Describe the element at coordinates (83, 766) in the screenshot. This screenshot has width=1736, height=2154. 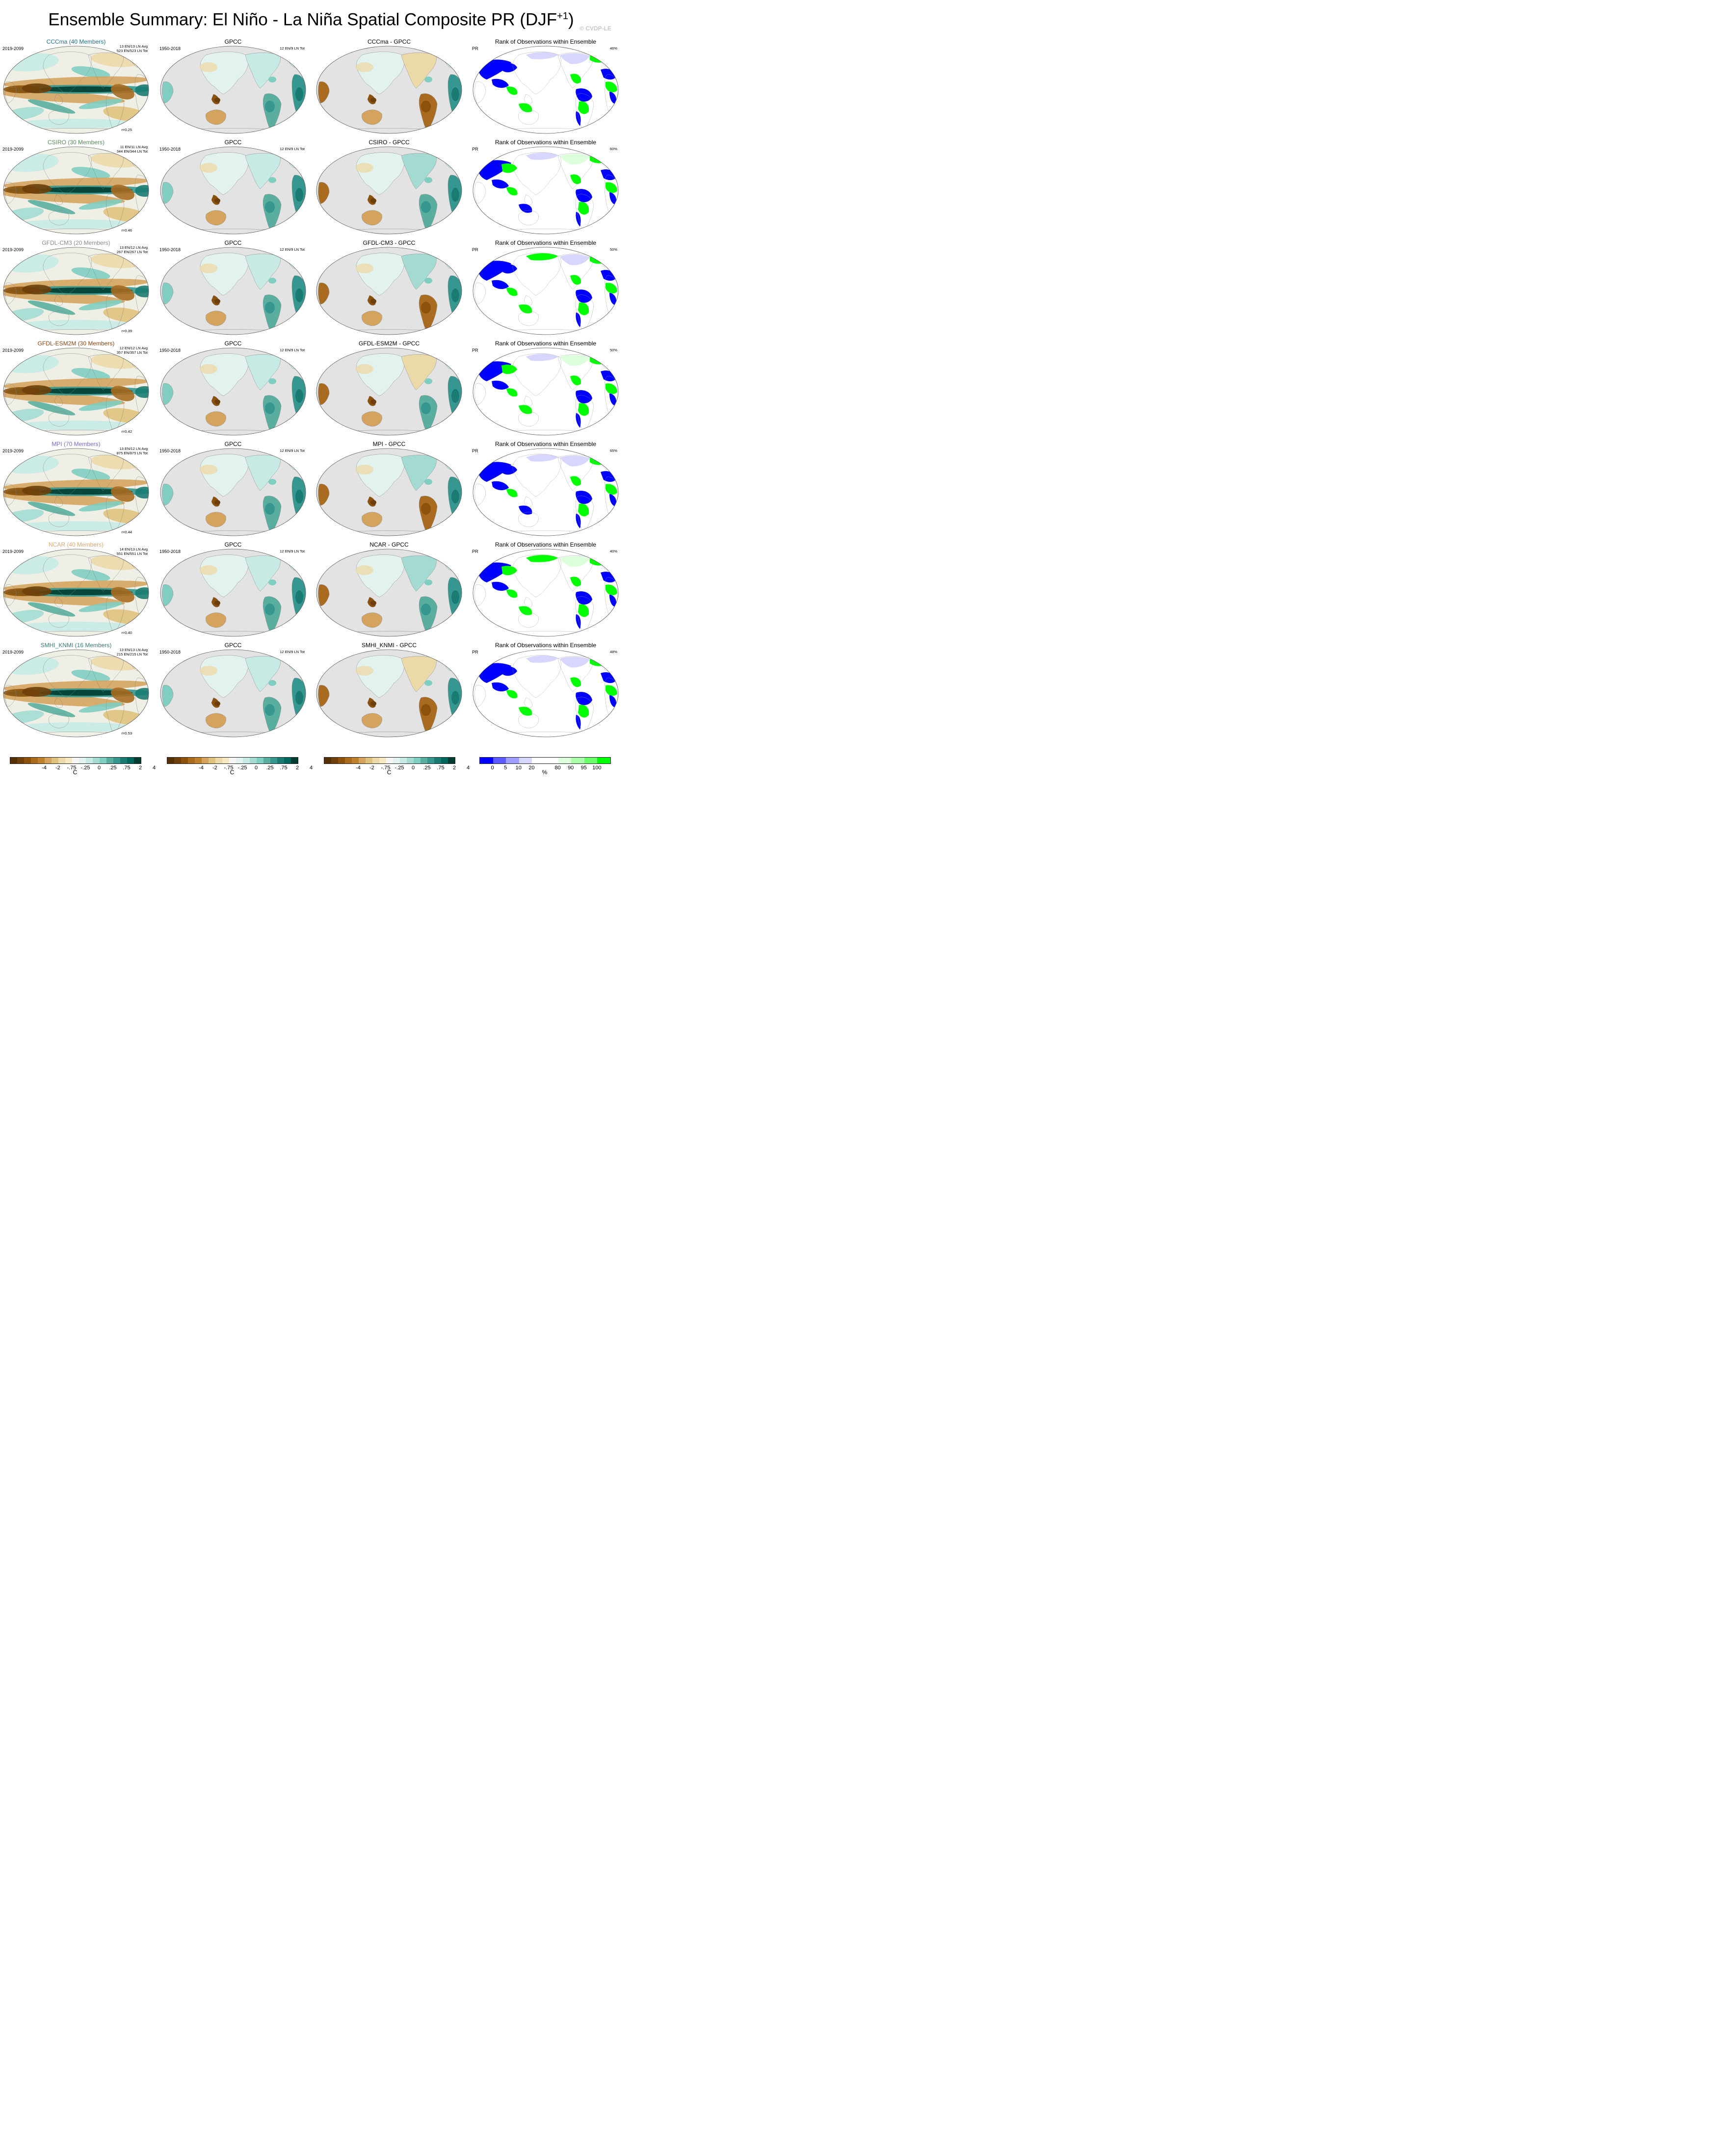
I see `colorbar-model: -4 -2 -.75 -.25 0 .25 .75 2 4 C` at that location.